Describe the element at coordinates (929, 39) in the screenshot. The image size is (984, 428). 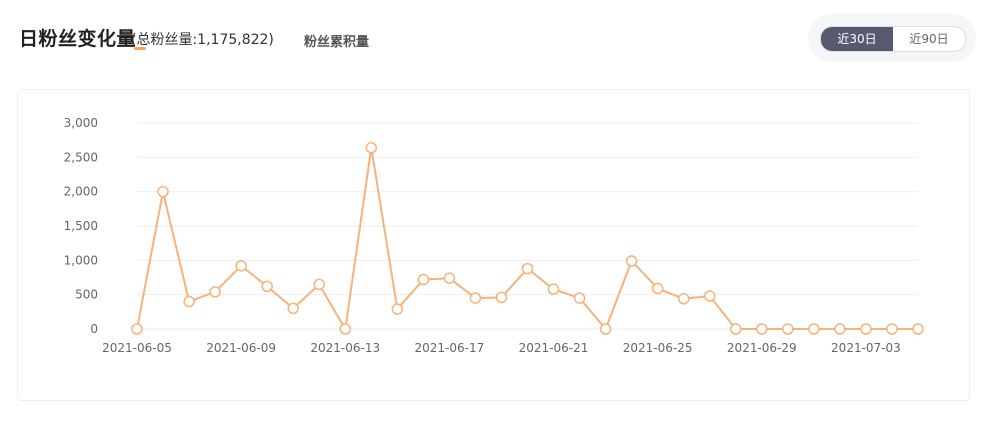
I see `range-90-days-button: 近90日` at that location.